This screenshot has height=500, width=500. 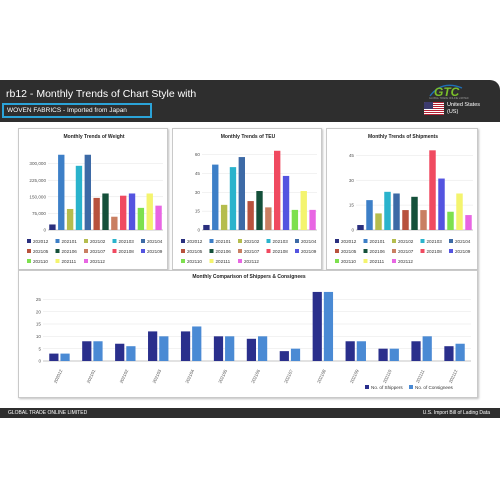 I want to click on chart-title: Monthly Trends of Shipments, so click(x=403, y=137).